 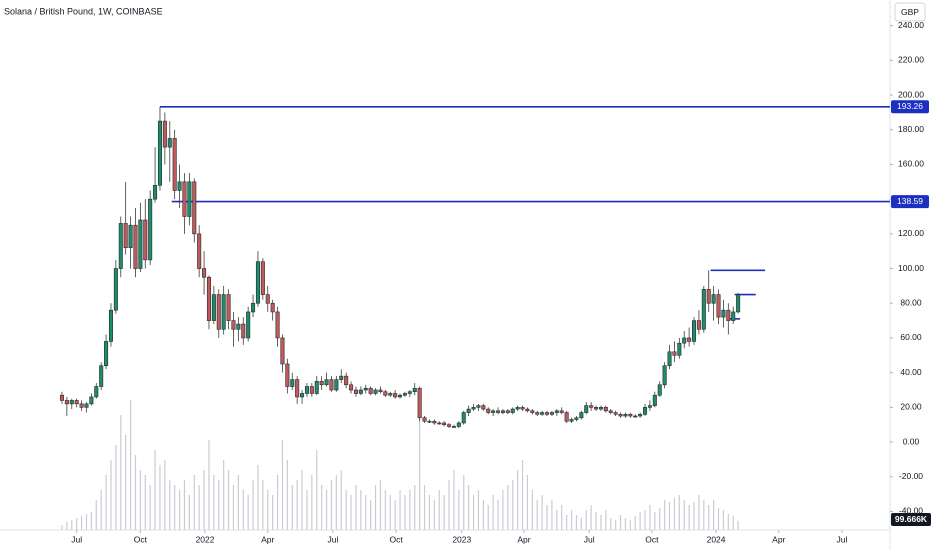 I want to click on x-tick-label: Jul, so click(x=589, y=539).